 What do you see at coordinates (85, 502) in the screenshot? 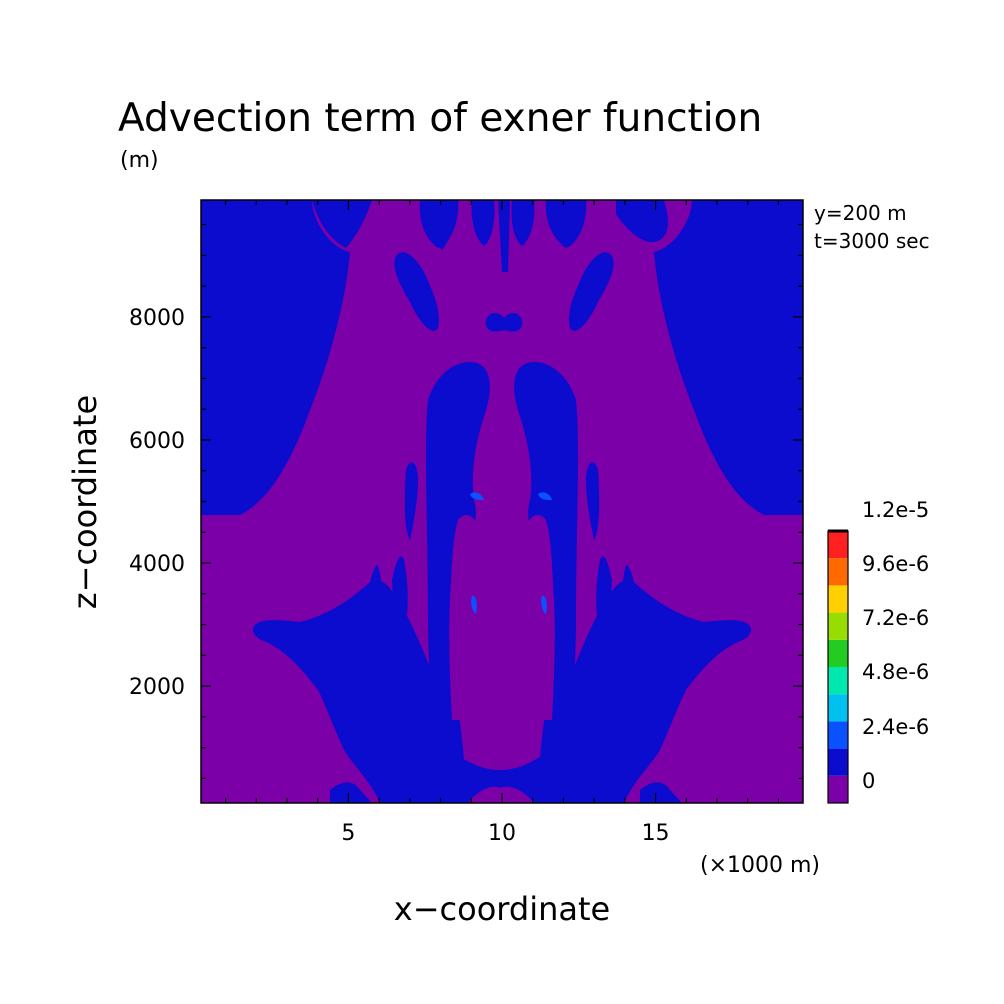
I see `y-axis-label: z−coordinate` at bounding box center [85, 502].